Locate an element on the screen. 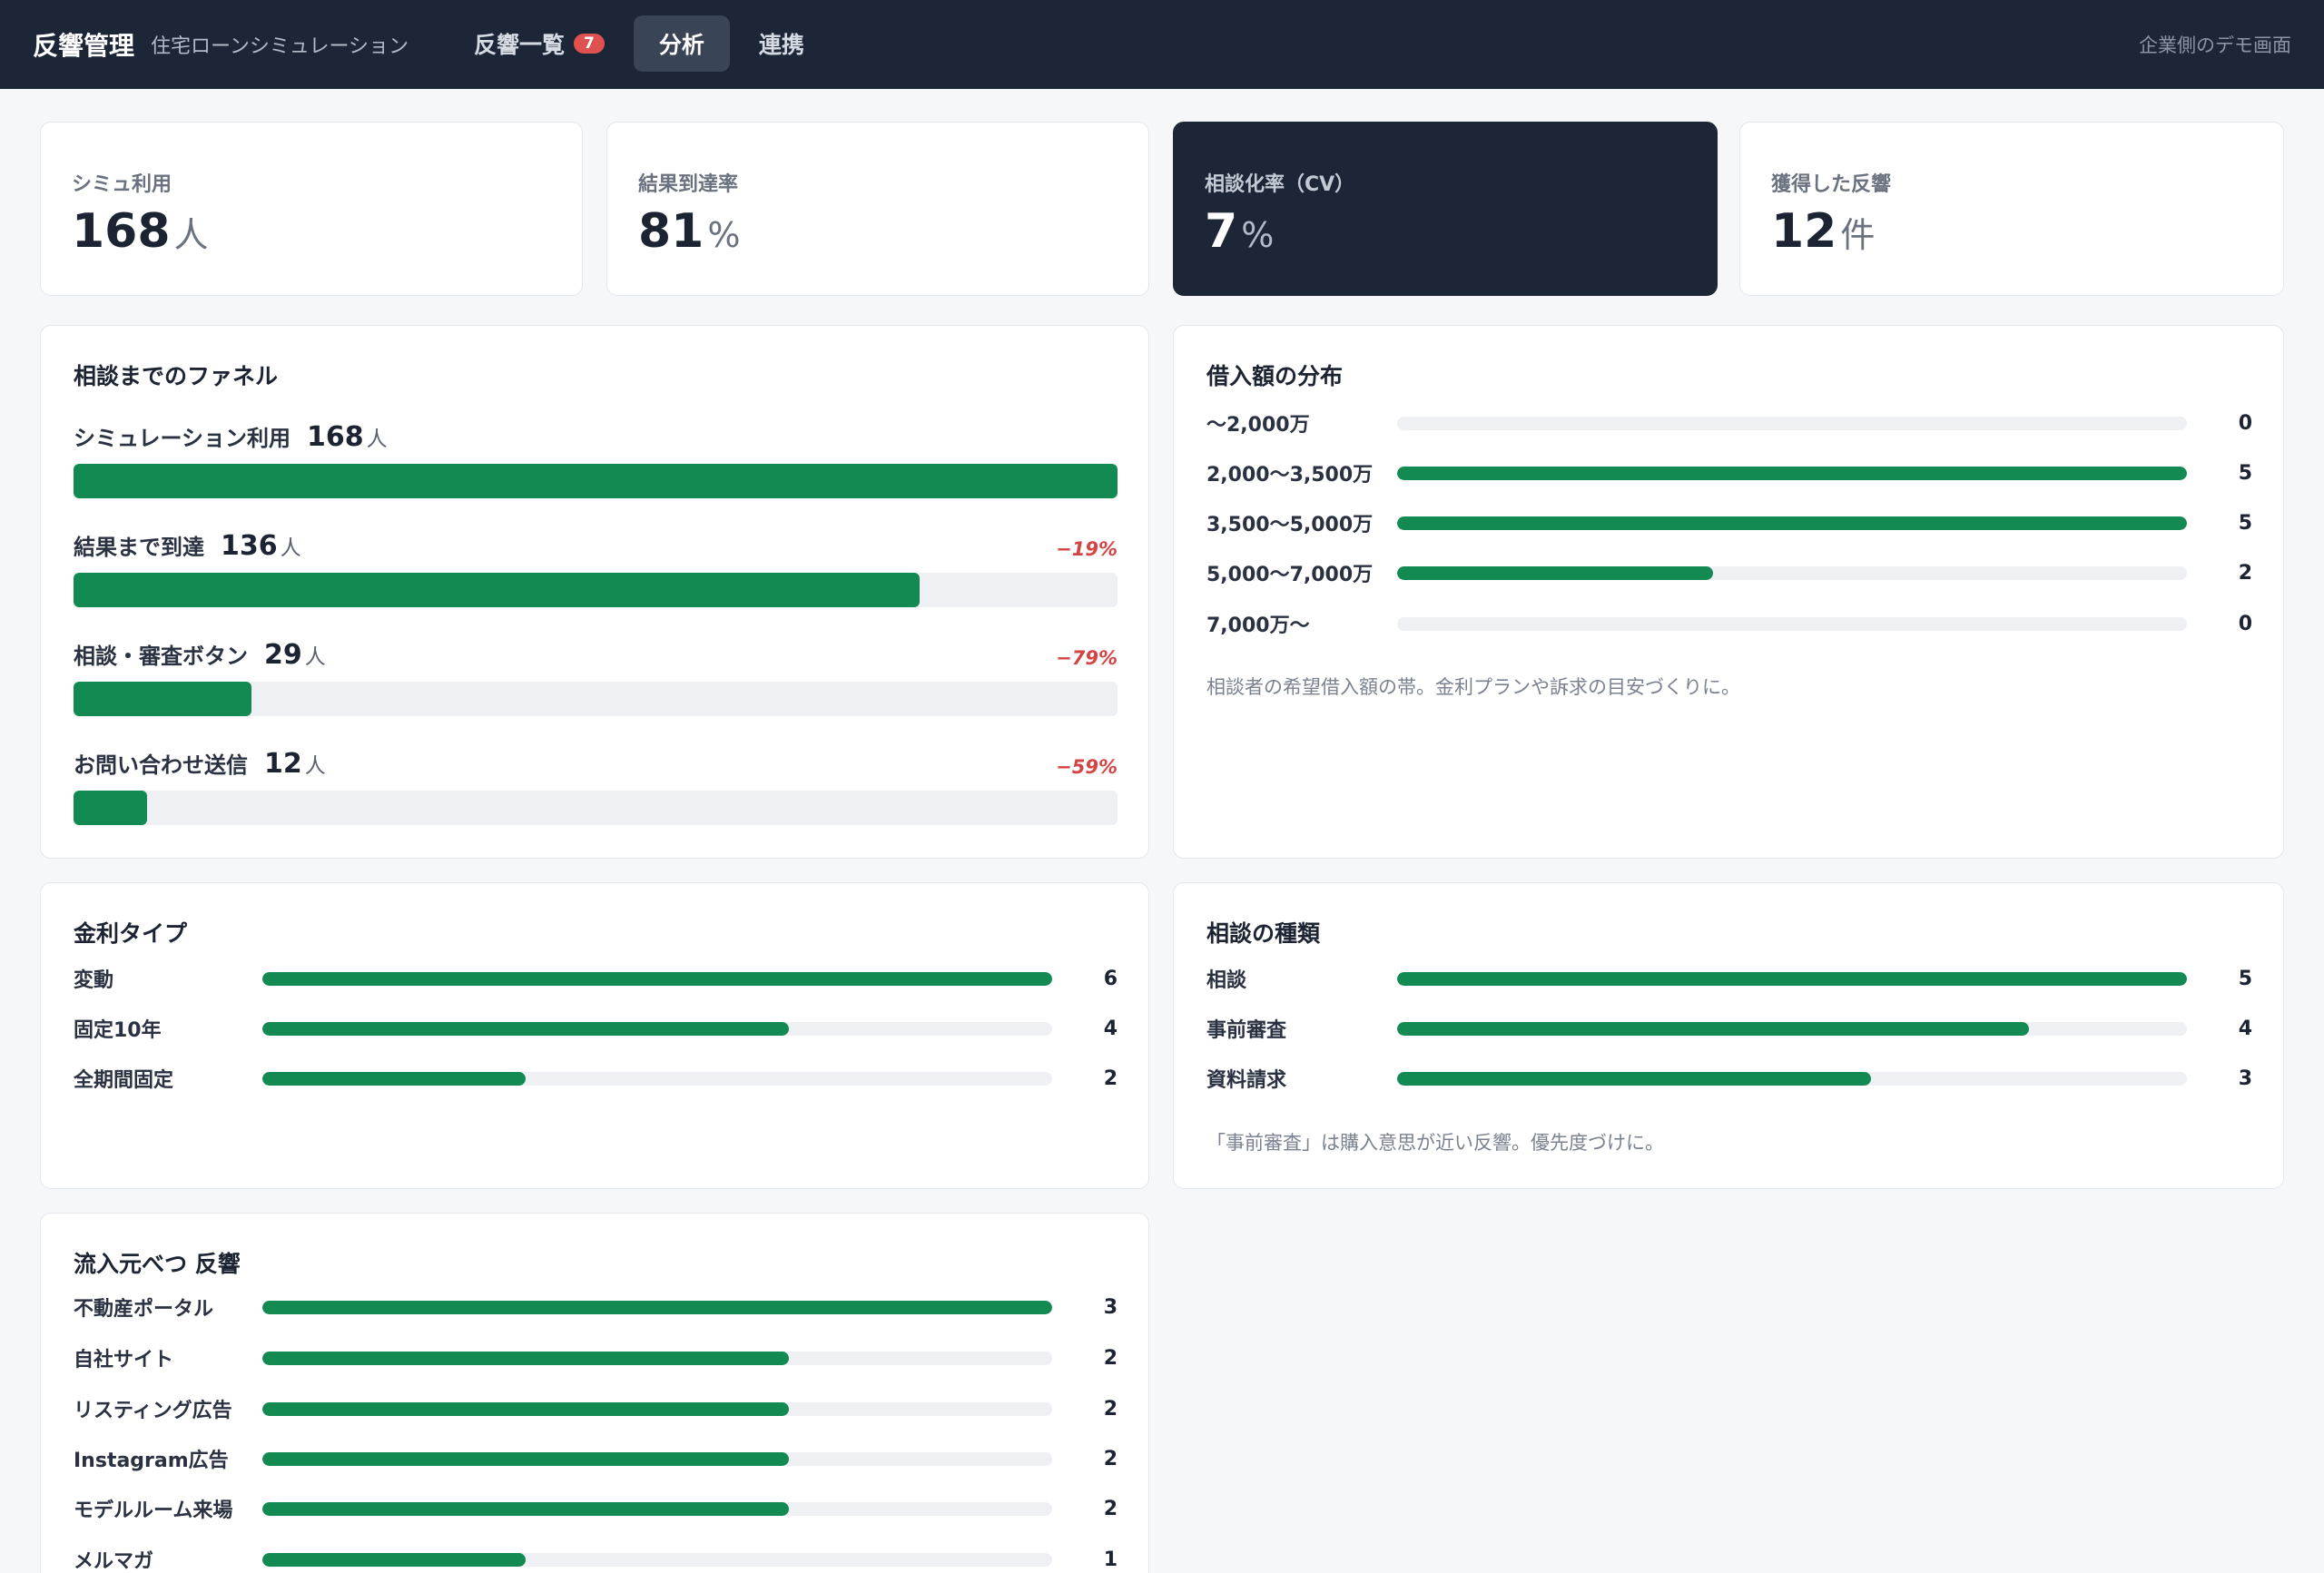  brand: 反響管理 住宅ローンシミュレーション is located at coordinates (221, 44).